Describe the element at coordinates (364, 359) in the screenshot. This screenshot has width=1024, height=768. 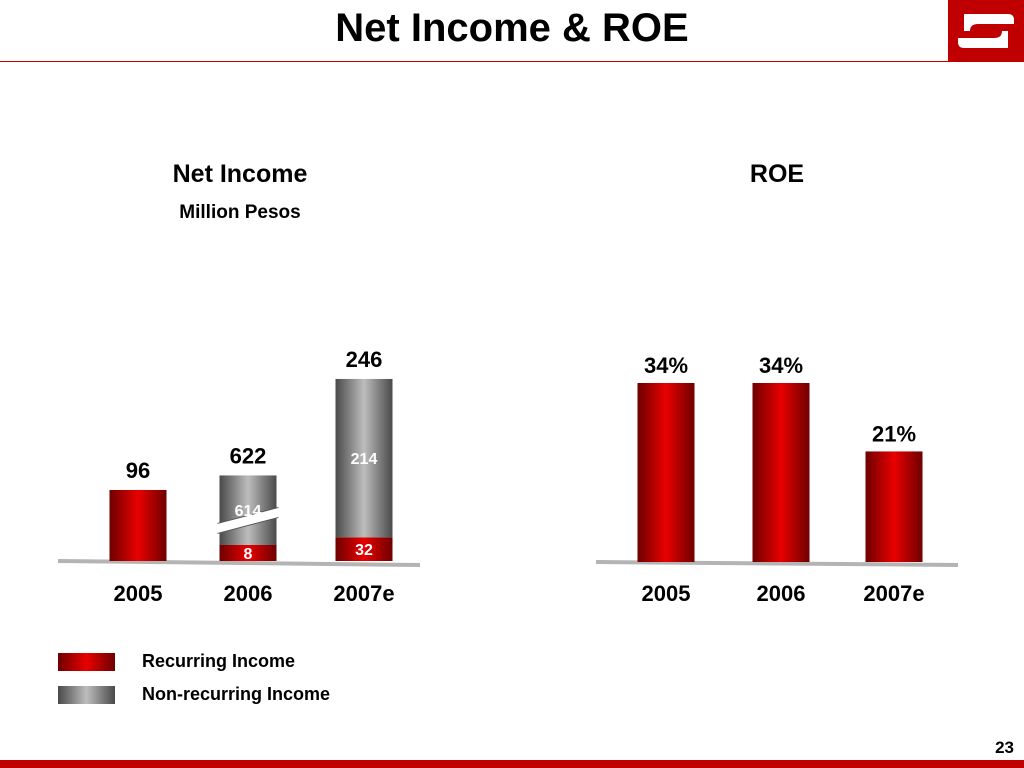
I see `total-label-2007e: 246` at that location.